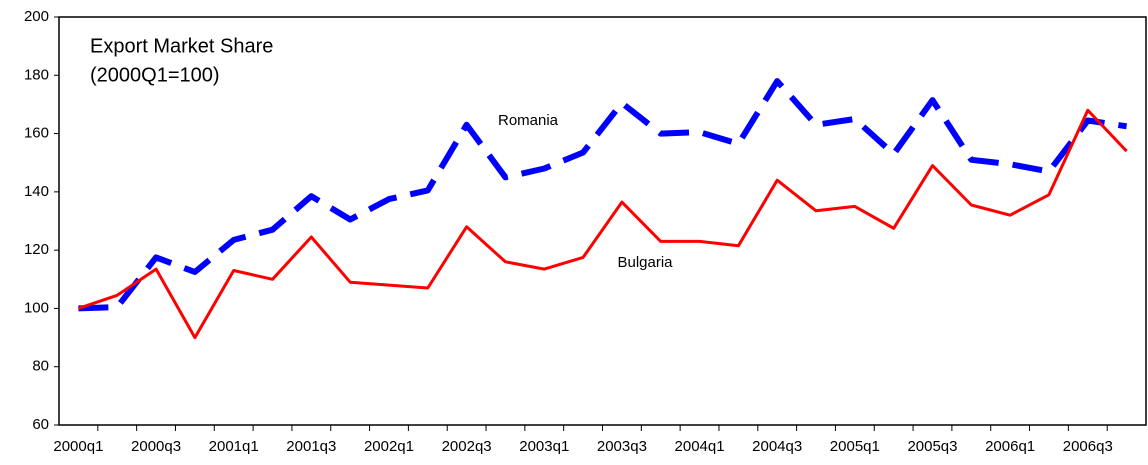 This screenshot has width=1148, height=465. Describe the element at coordinates (36, 191) in the screenshot. I see `y-tick-label: 140` at that location.